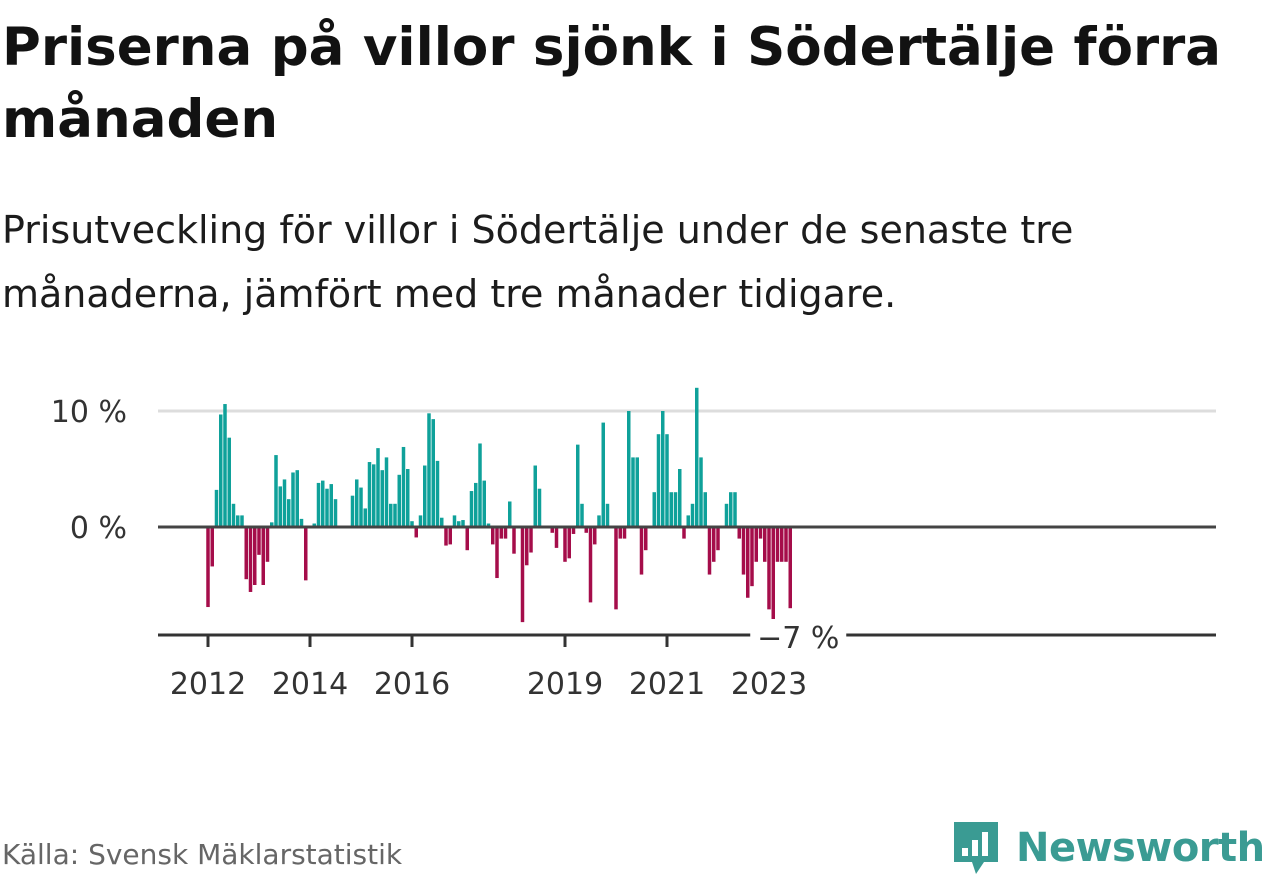 The image size is (1262, 879). Describe the element at coordinates (1106, 848) in the screenshot. I see `newsworthy-logo: Newsworthy` at that location.